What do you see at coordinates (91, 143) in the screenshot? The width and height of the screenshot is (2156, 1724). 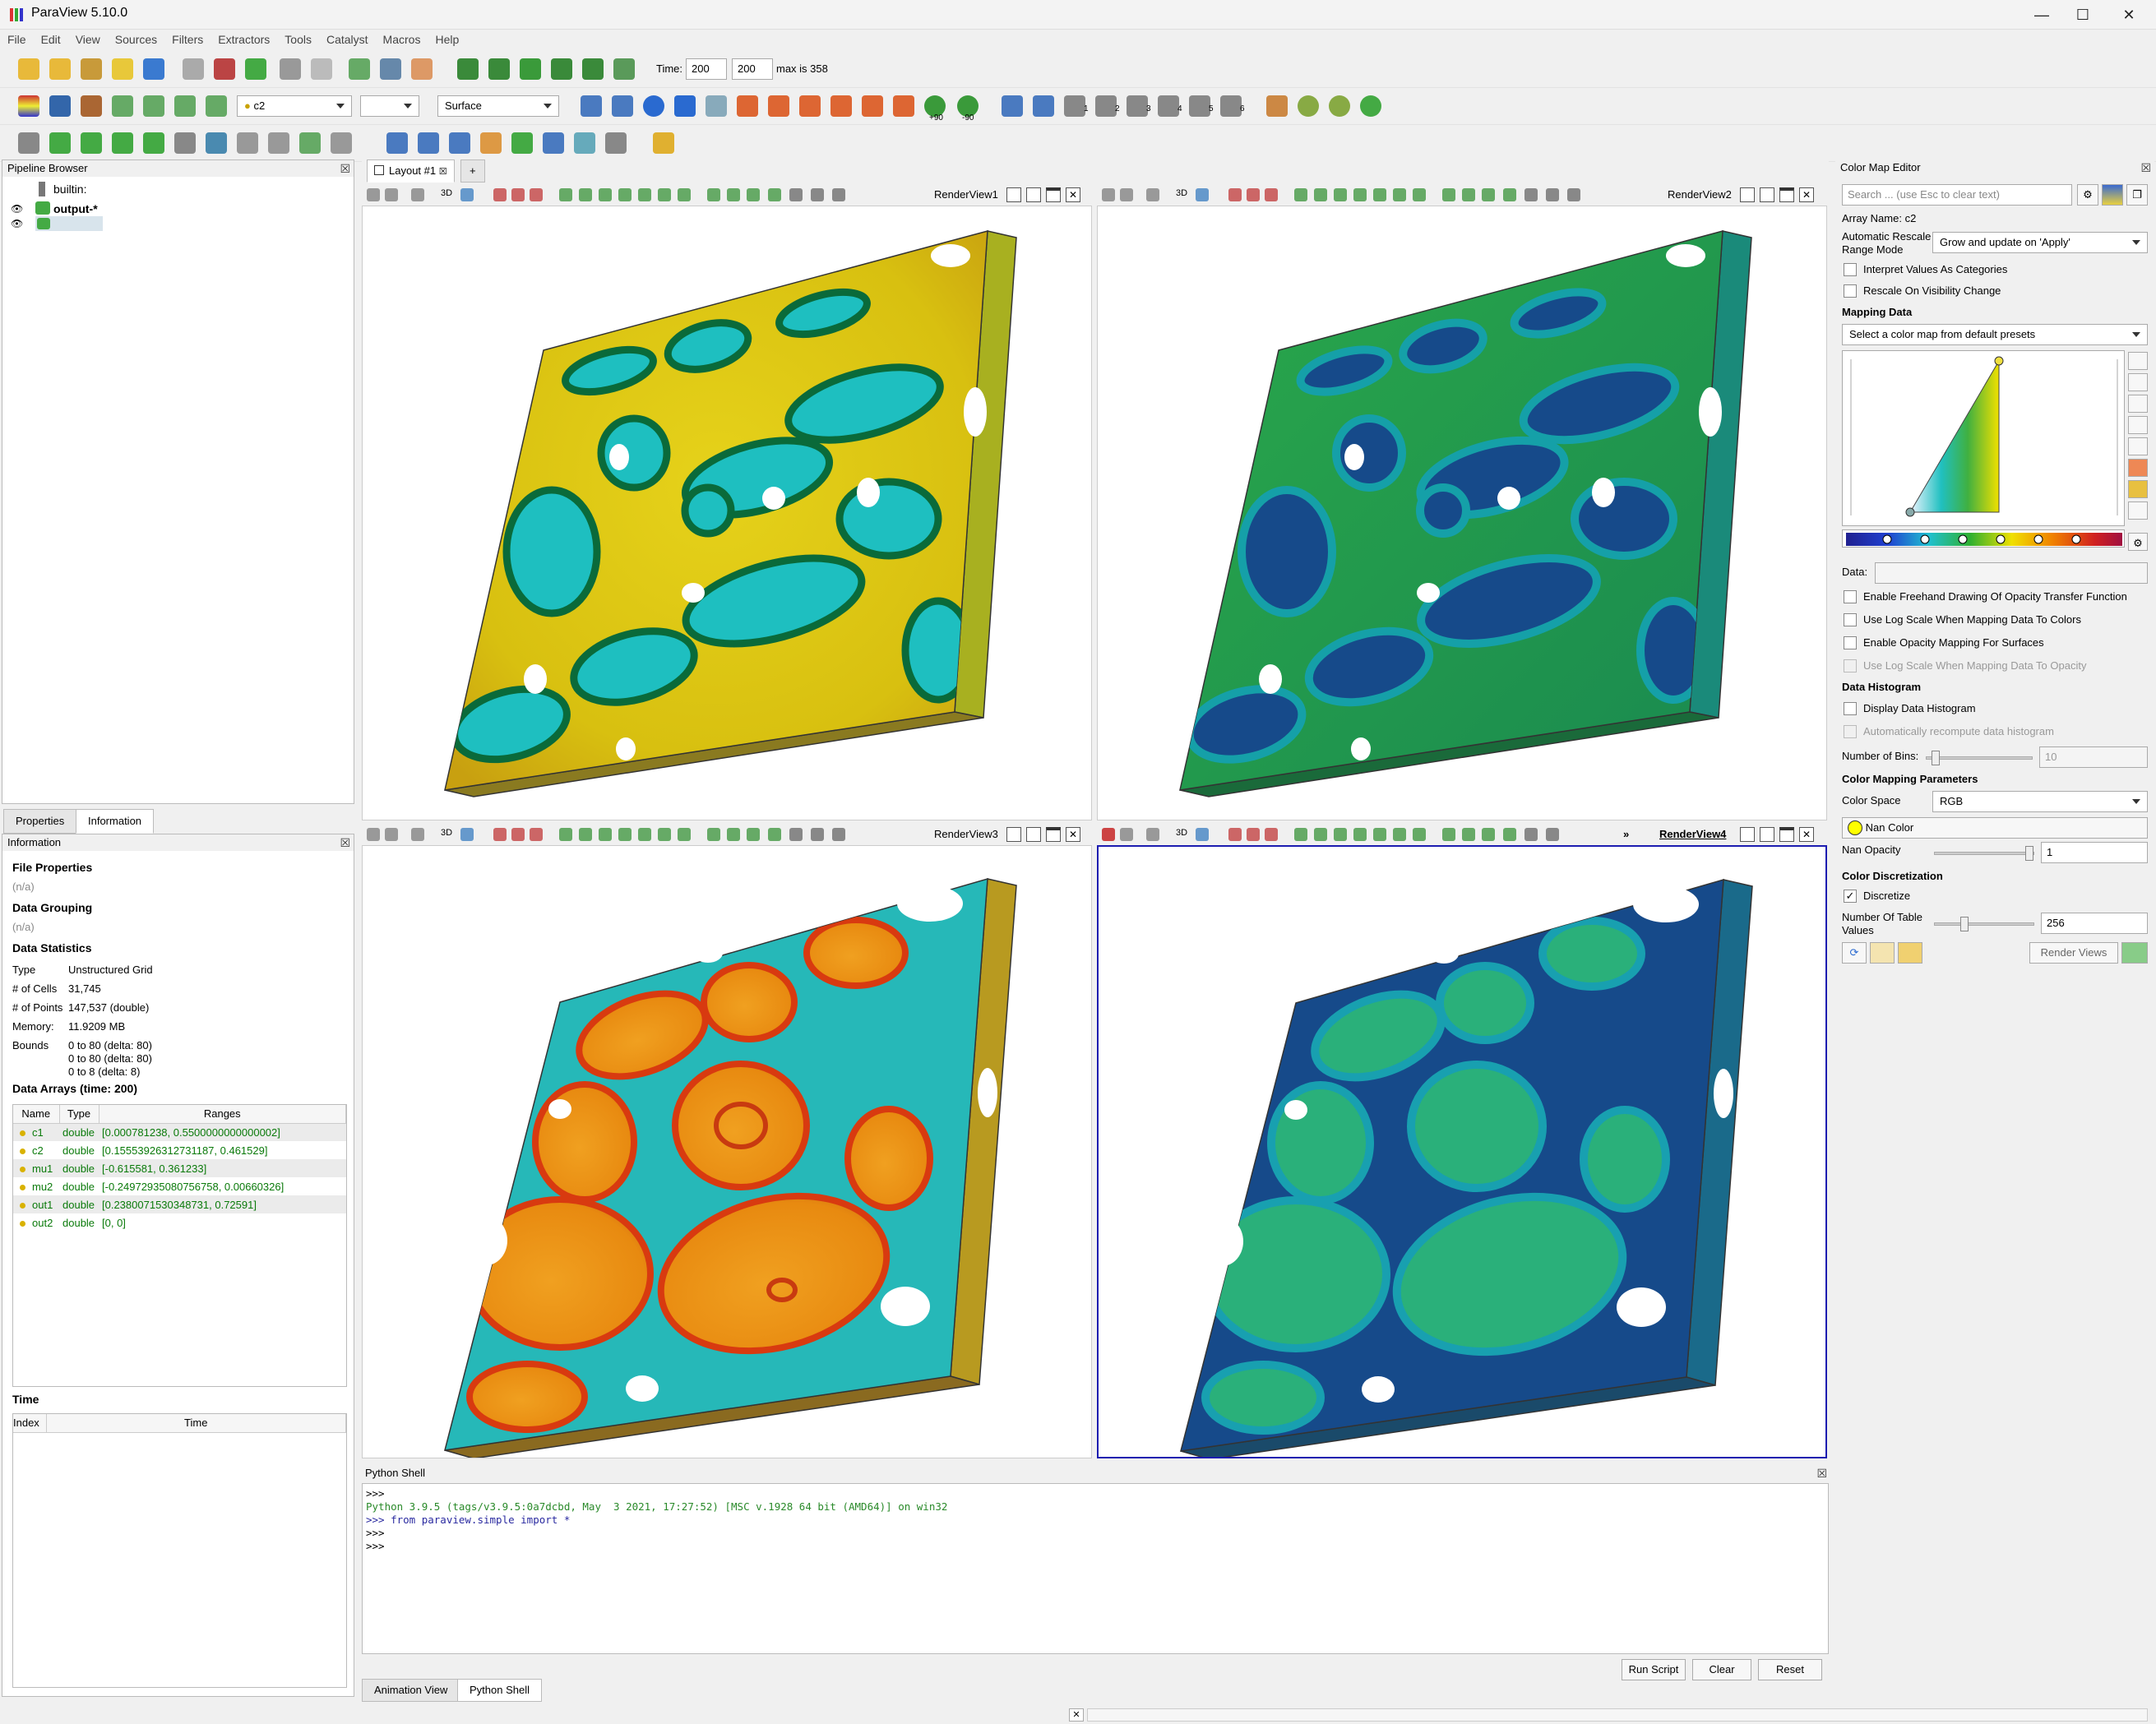 I see `clip-icon` at bounding box center [91, 143].